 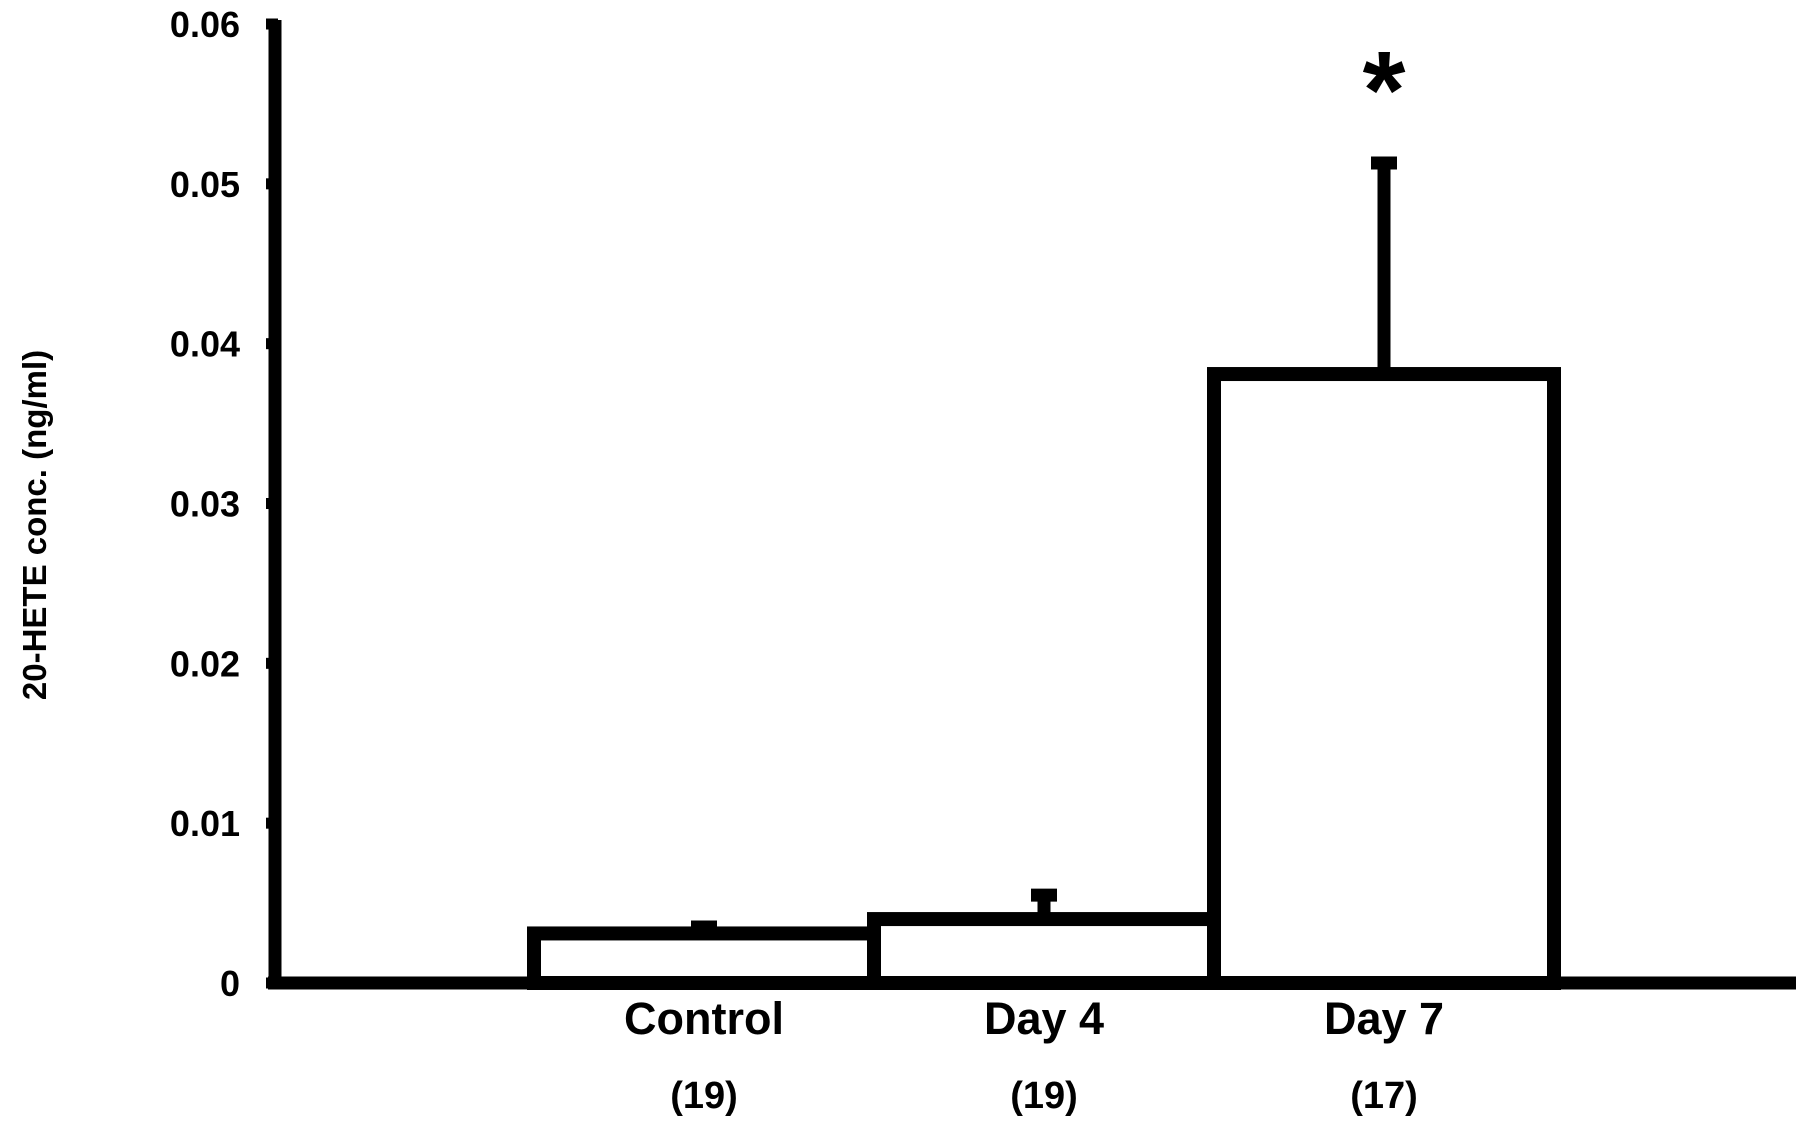 I want to click on sample-size-labels: (19) (19) (17), so click(x=1044, y=1096).